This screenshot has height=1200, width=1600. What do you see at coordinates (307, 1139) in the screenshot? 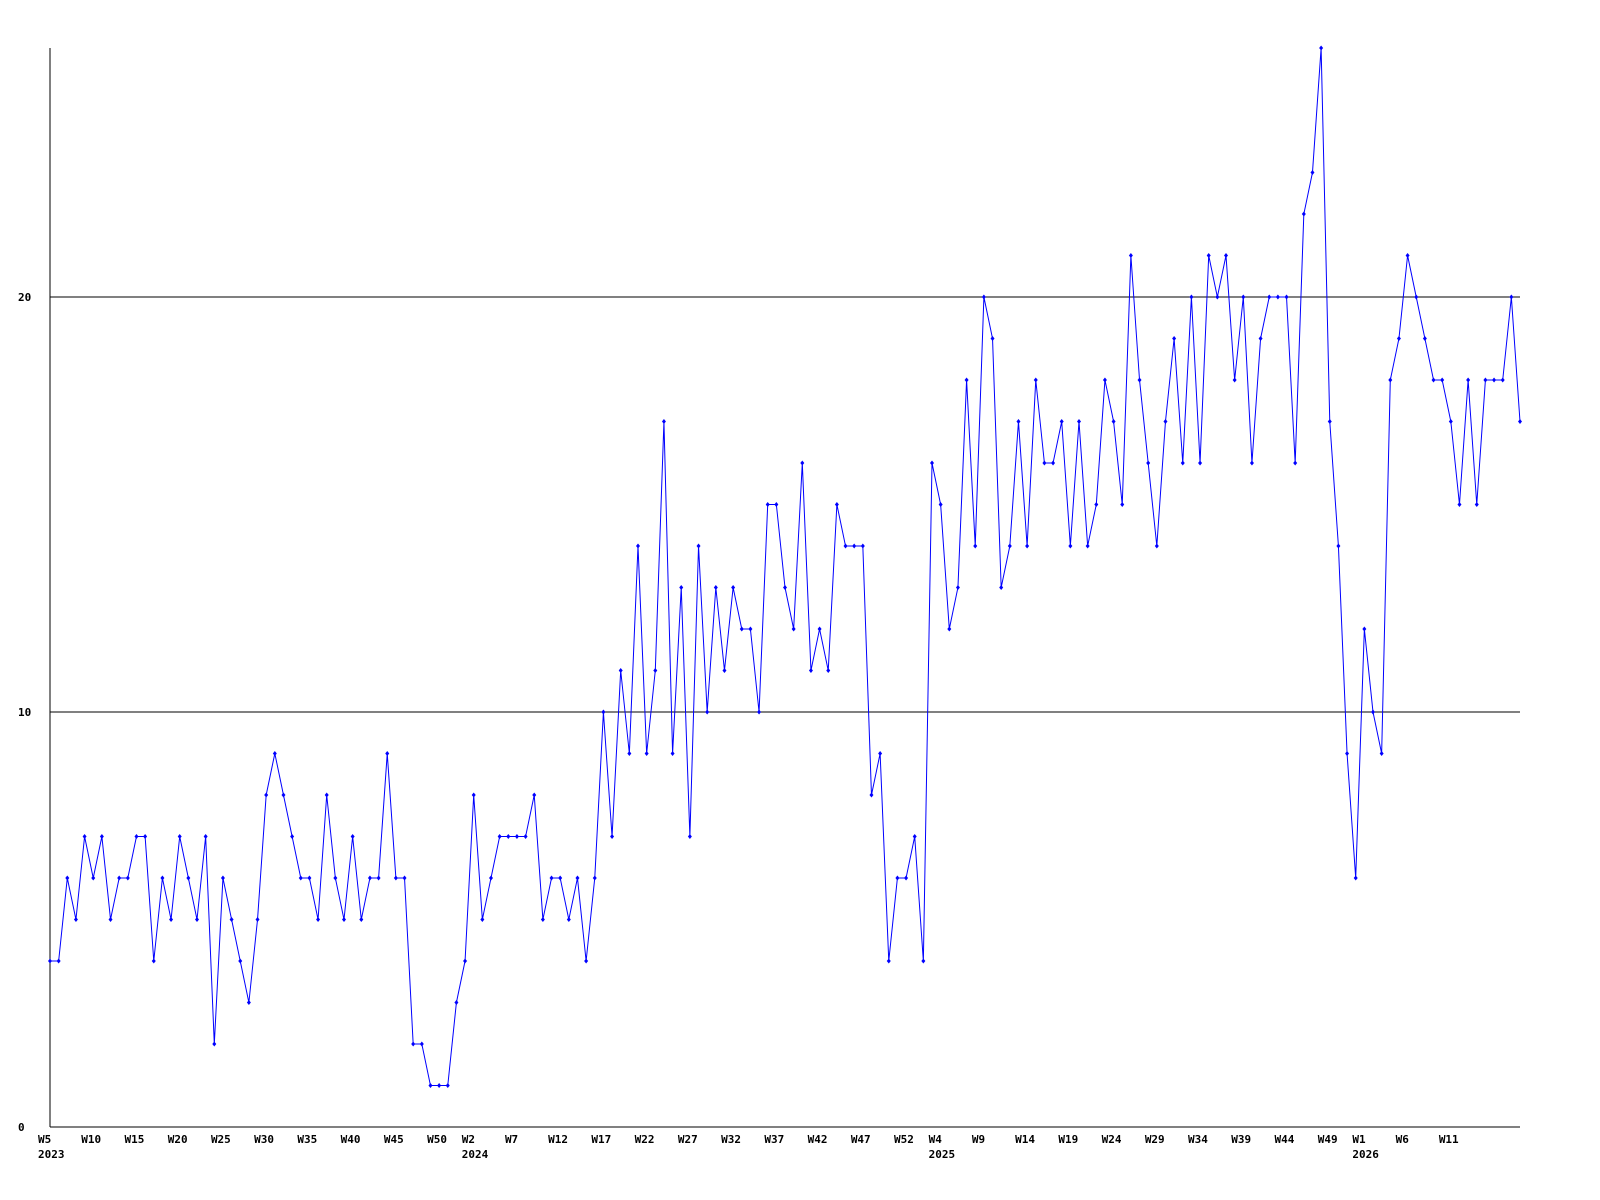
I see `x-tick-label: W35` at bounding box center [307, 1139].